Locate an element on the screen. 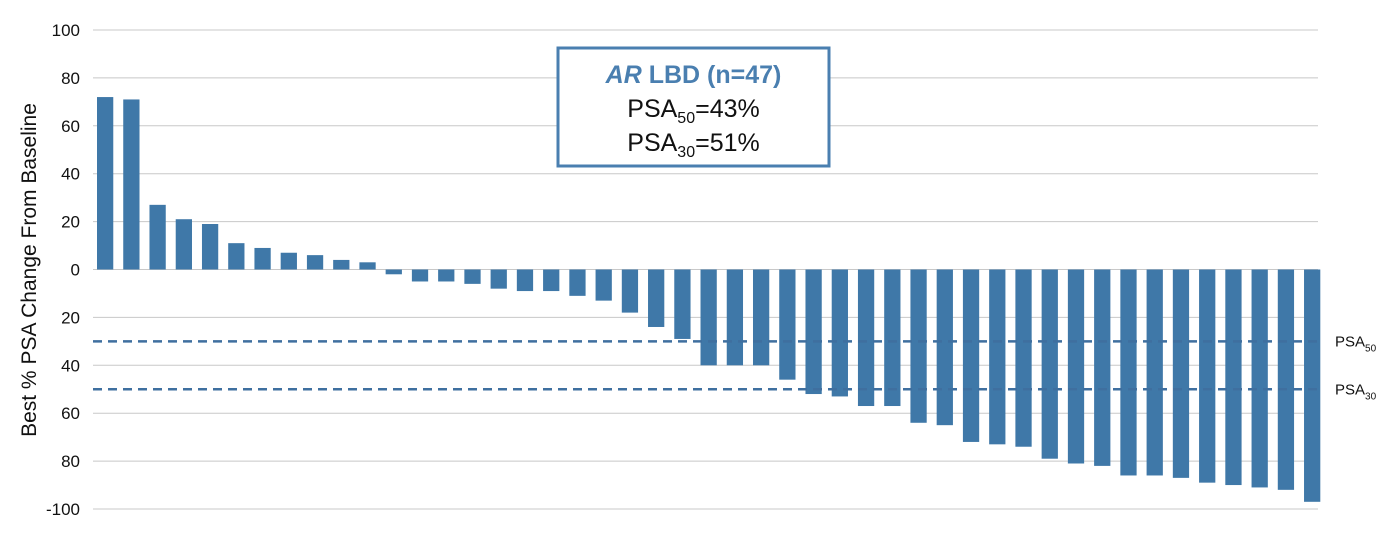 The width and height of the screenshot is (1396, 534). annotation-psa30: PSA30=51% is located at coordinates (693, 145).